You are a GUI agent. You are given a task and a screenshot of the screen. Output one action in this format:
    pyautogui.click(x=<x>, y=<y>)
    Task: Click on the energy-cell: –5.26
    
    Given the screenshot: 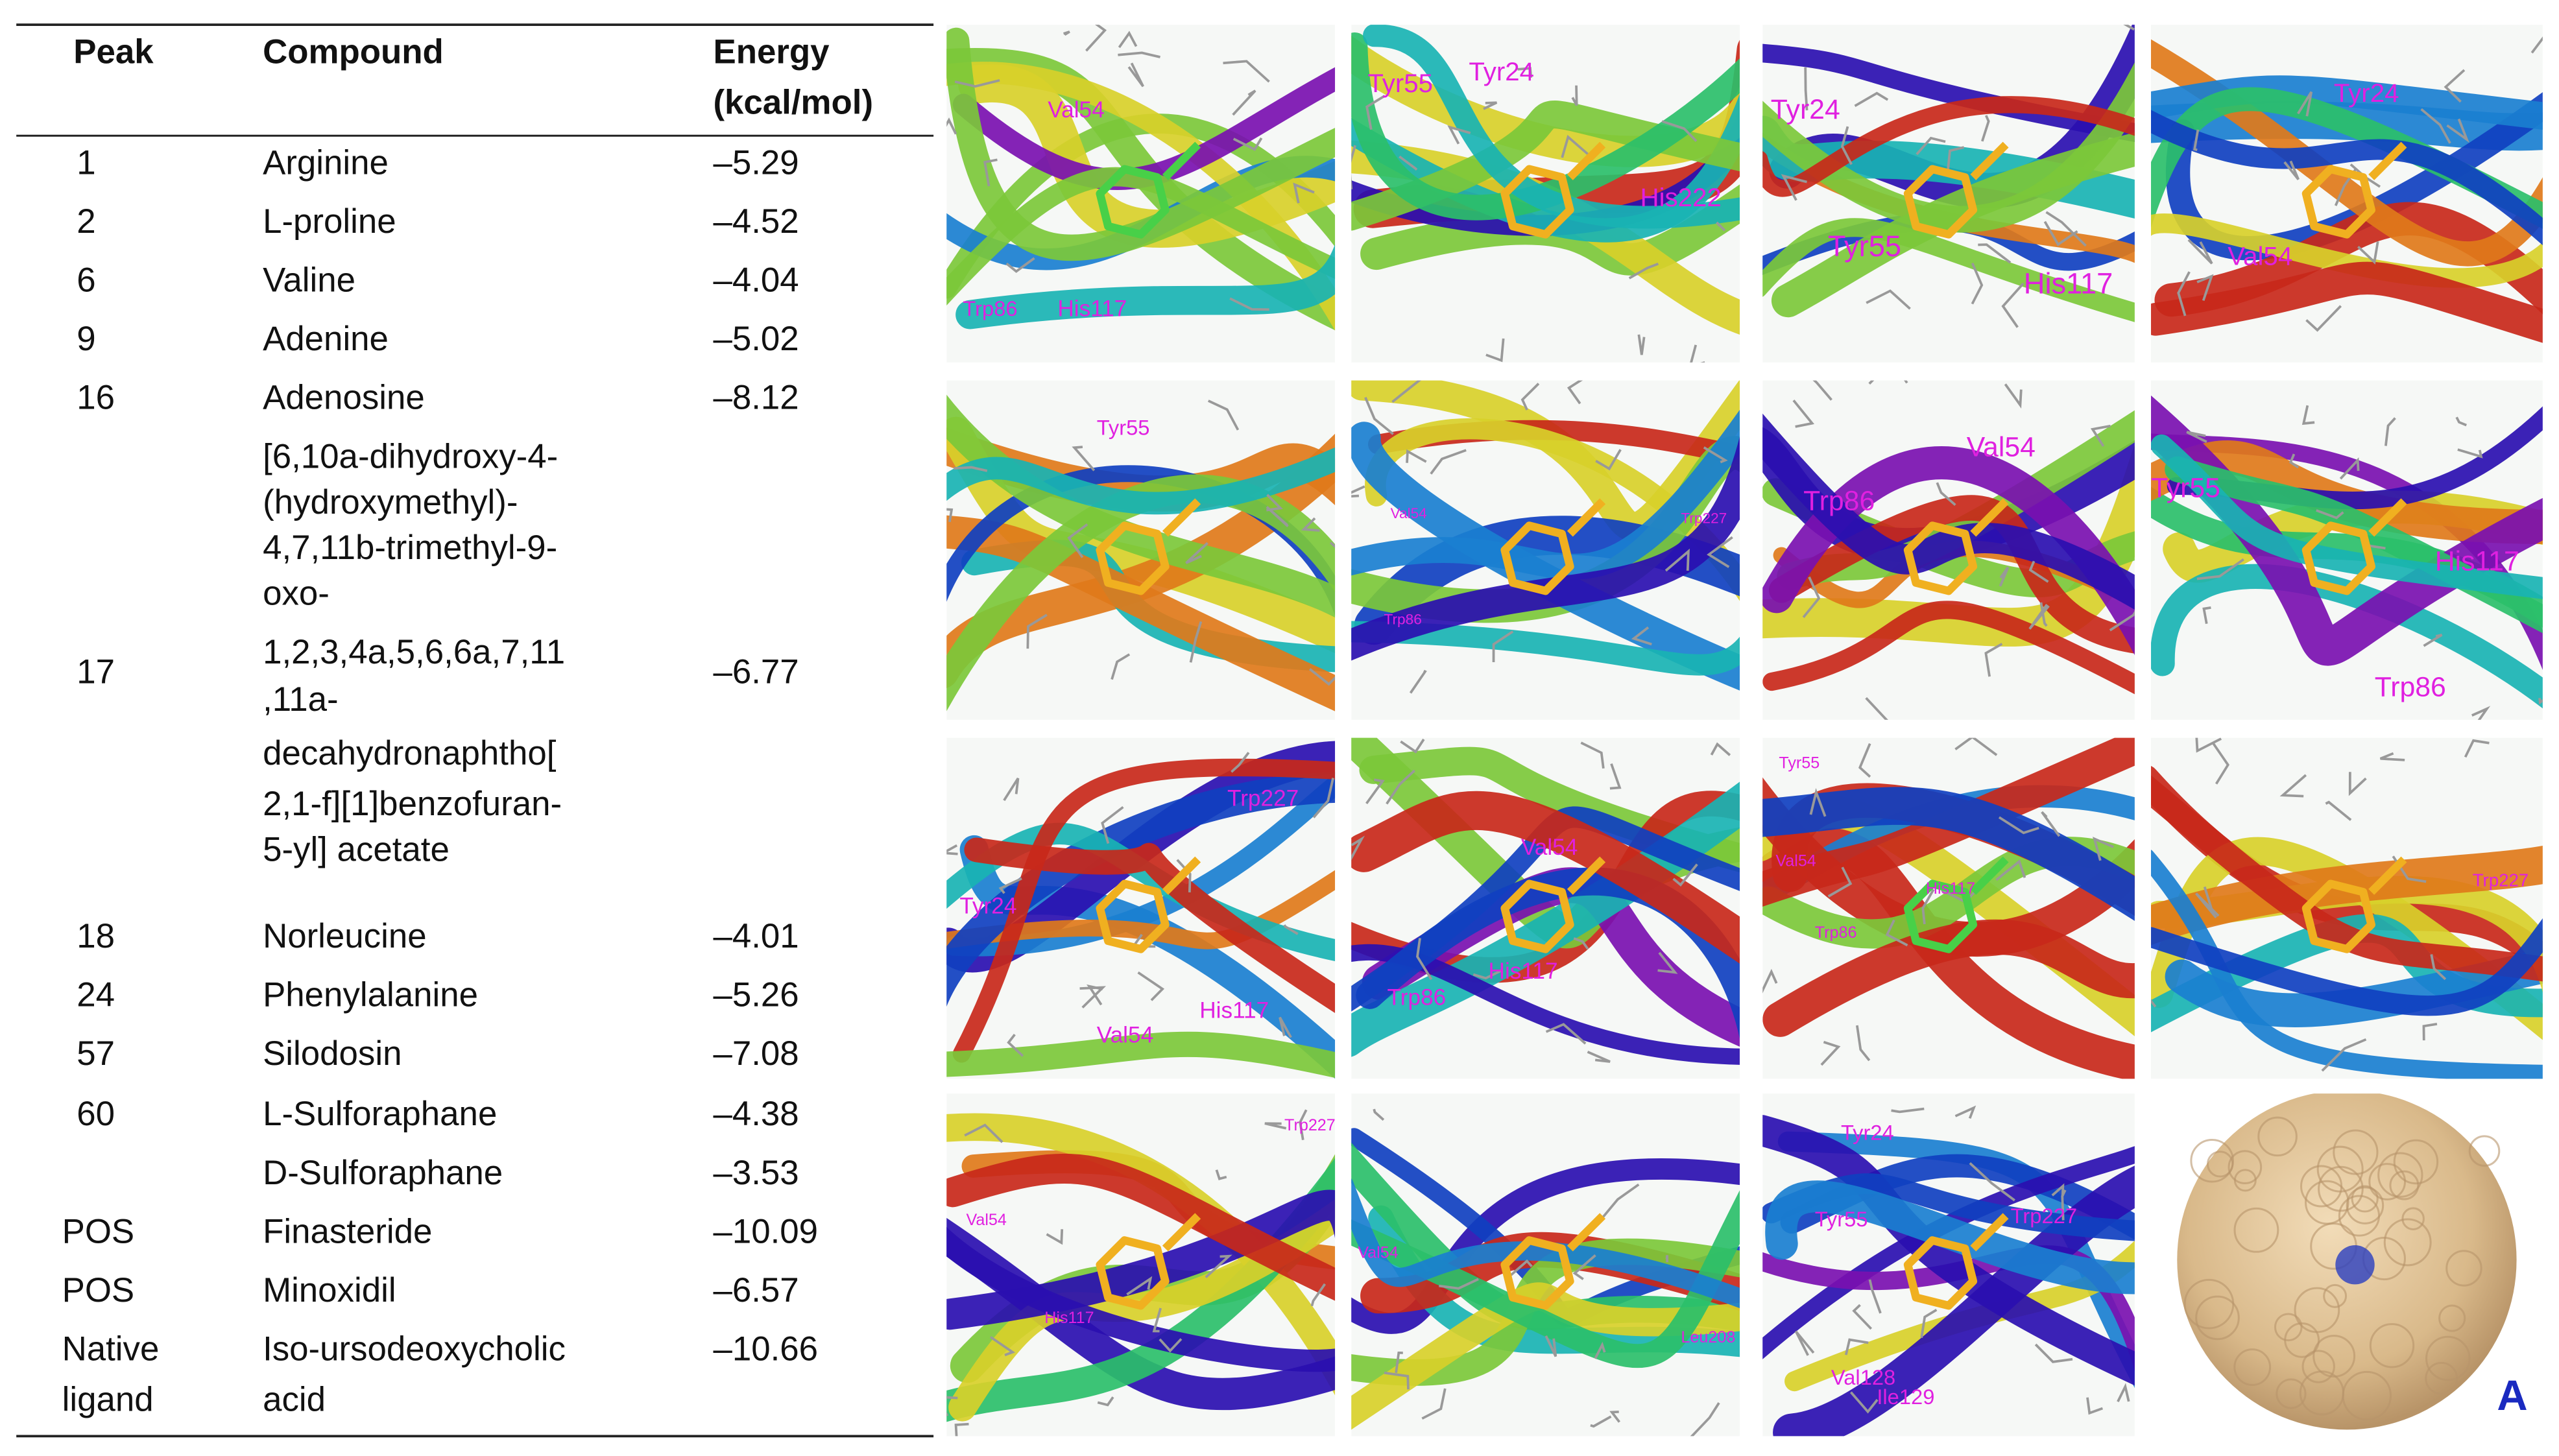 What is the action you would take?
    pyautogui.click(x=756, y=995)
    